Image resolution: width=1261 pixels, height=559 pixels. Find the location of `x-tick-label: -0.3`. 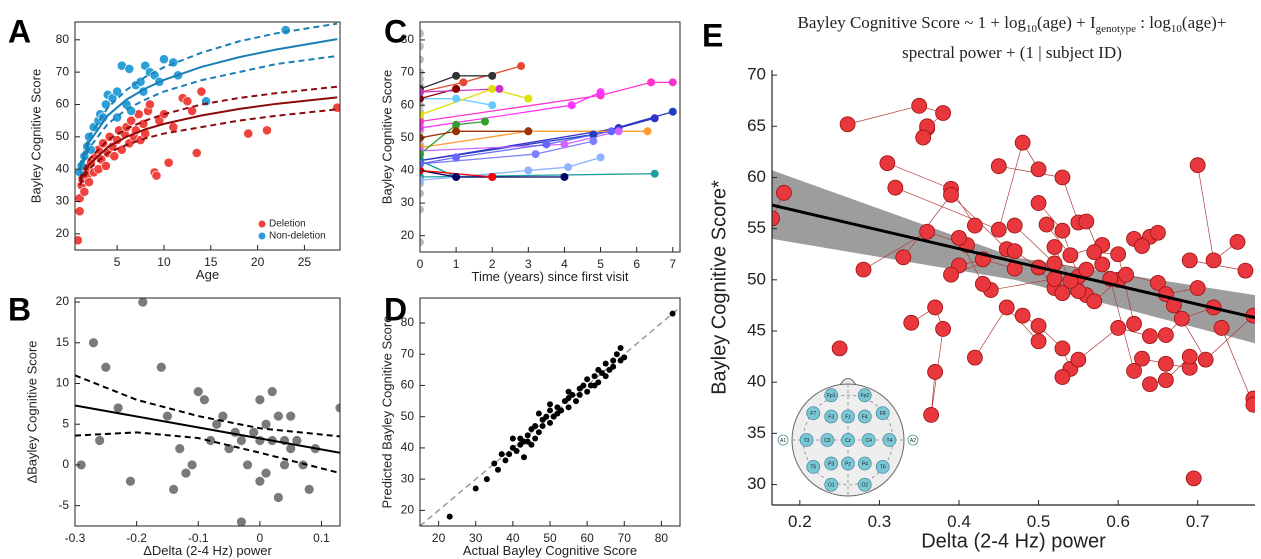

x-tick-label: -0.3 is located at coordinates (75, 538).